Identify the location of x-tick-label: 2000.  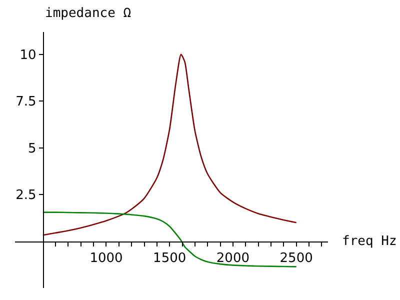
(233, 258).